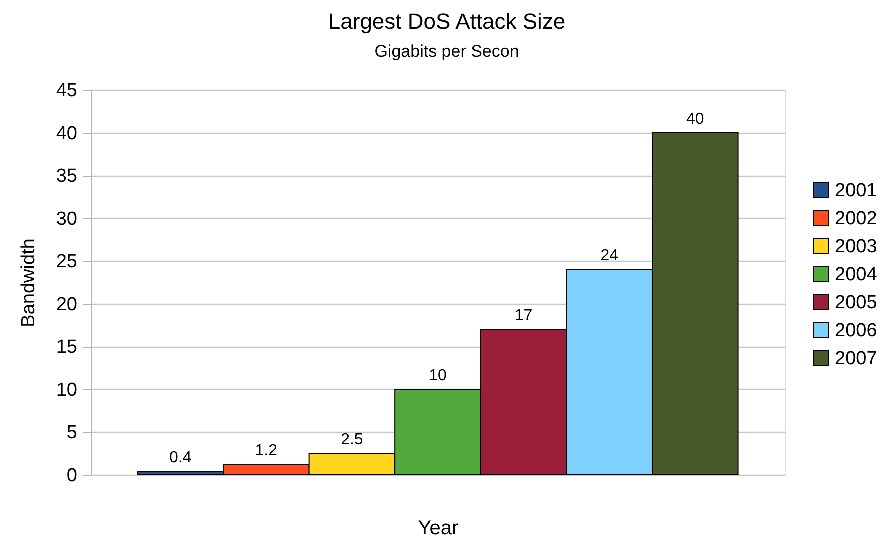 The height and width of the screenshot is (541, 894). Describe the element at coordinates (67, 177) in the screenshot. I see `y-tick-label: 35` at that location.